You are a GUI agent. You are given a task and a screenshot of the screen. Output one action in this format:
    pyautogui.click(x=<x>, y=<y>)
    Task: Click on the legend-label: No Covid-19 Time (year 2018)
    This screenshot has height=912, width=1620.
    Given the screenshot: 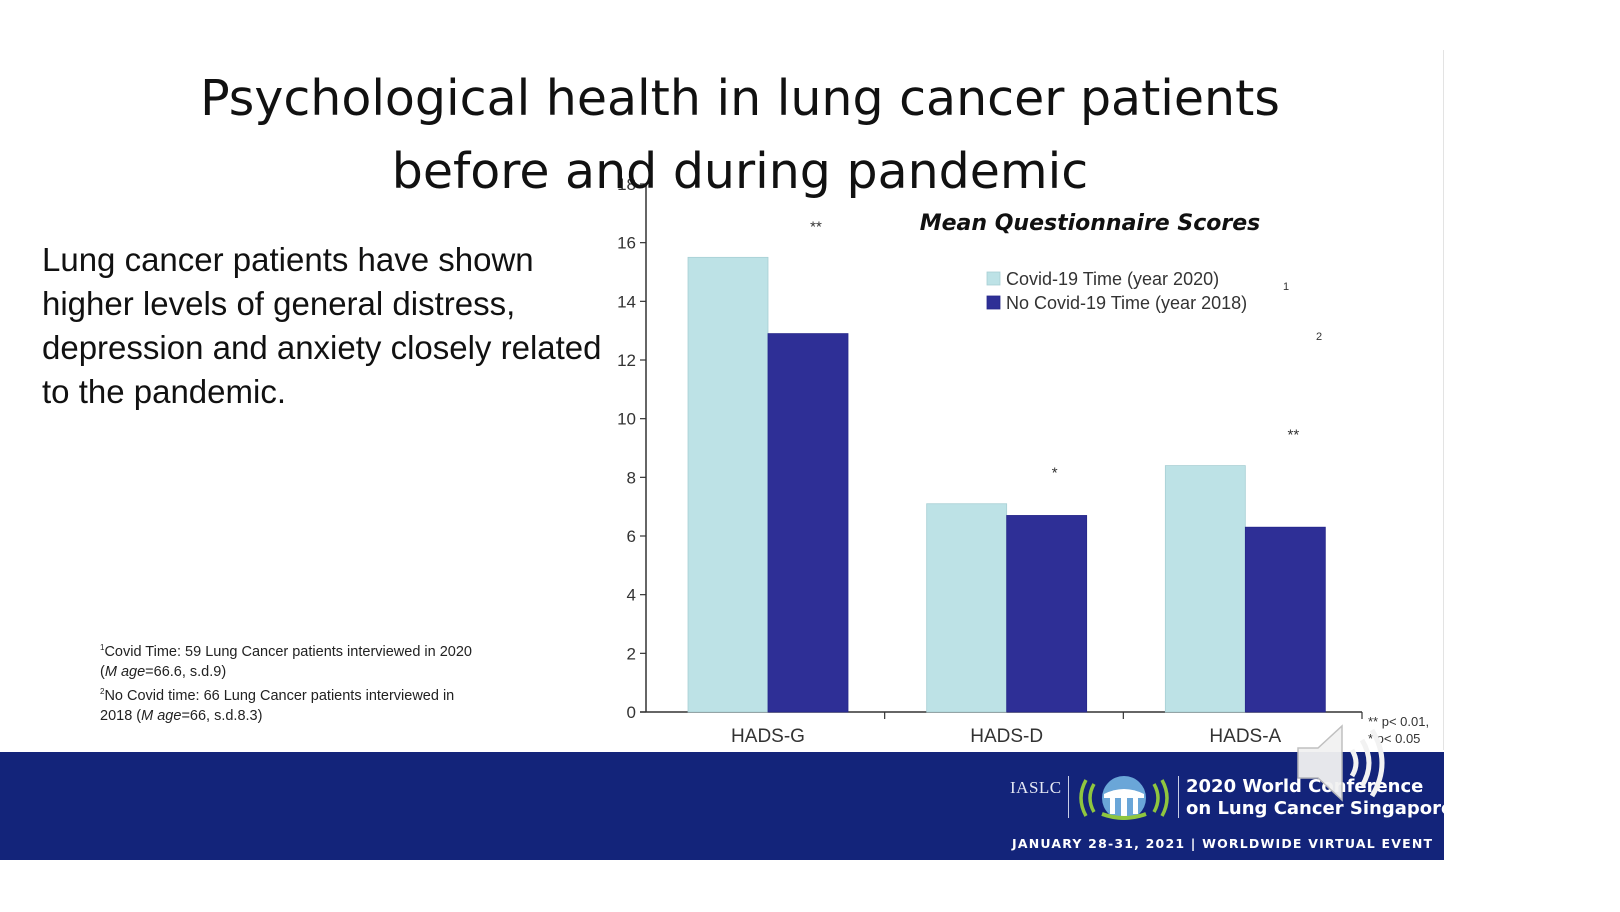 What is the action you would take?
    pyautogui.click(x=1126, y=303)
    